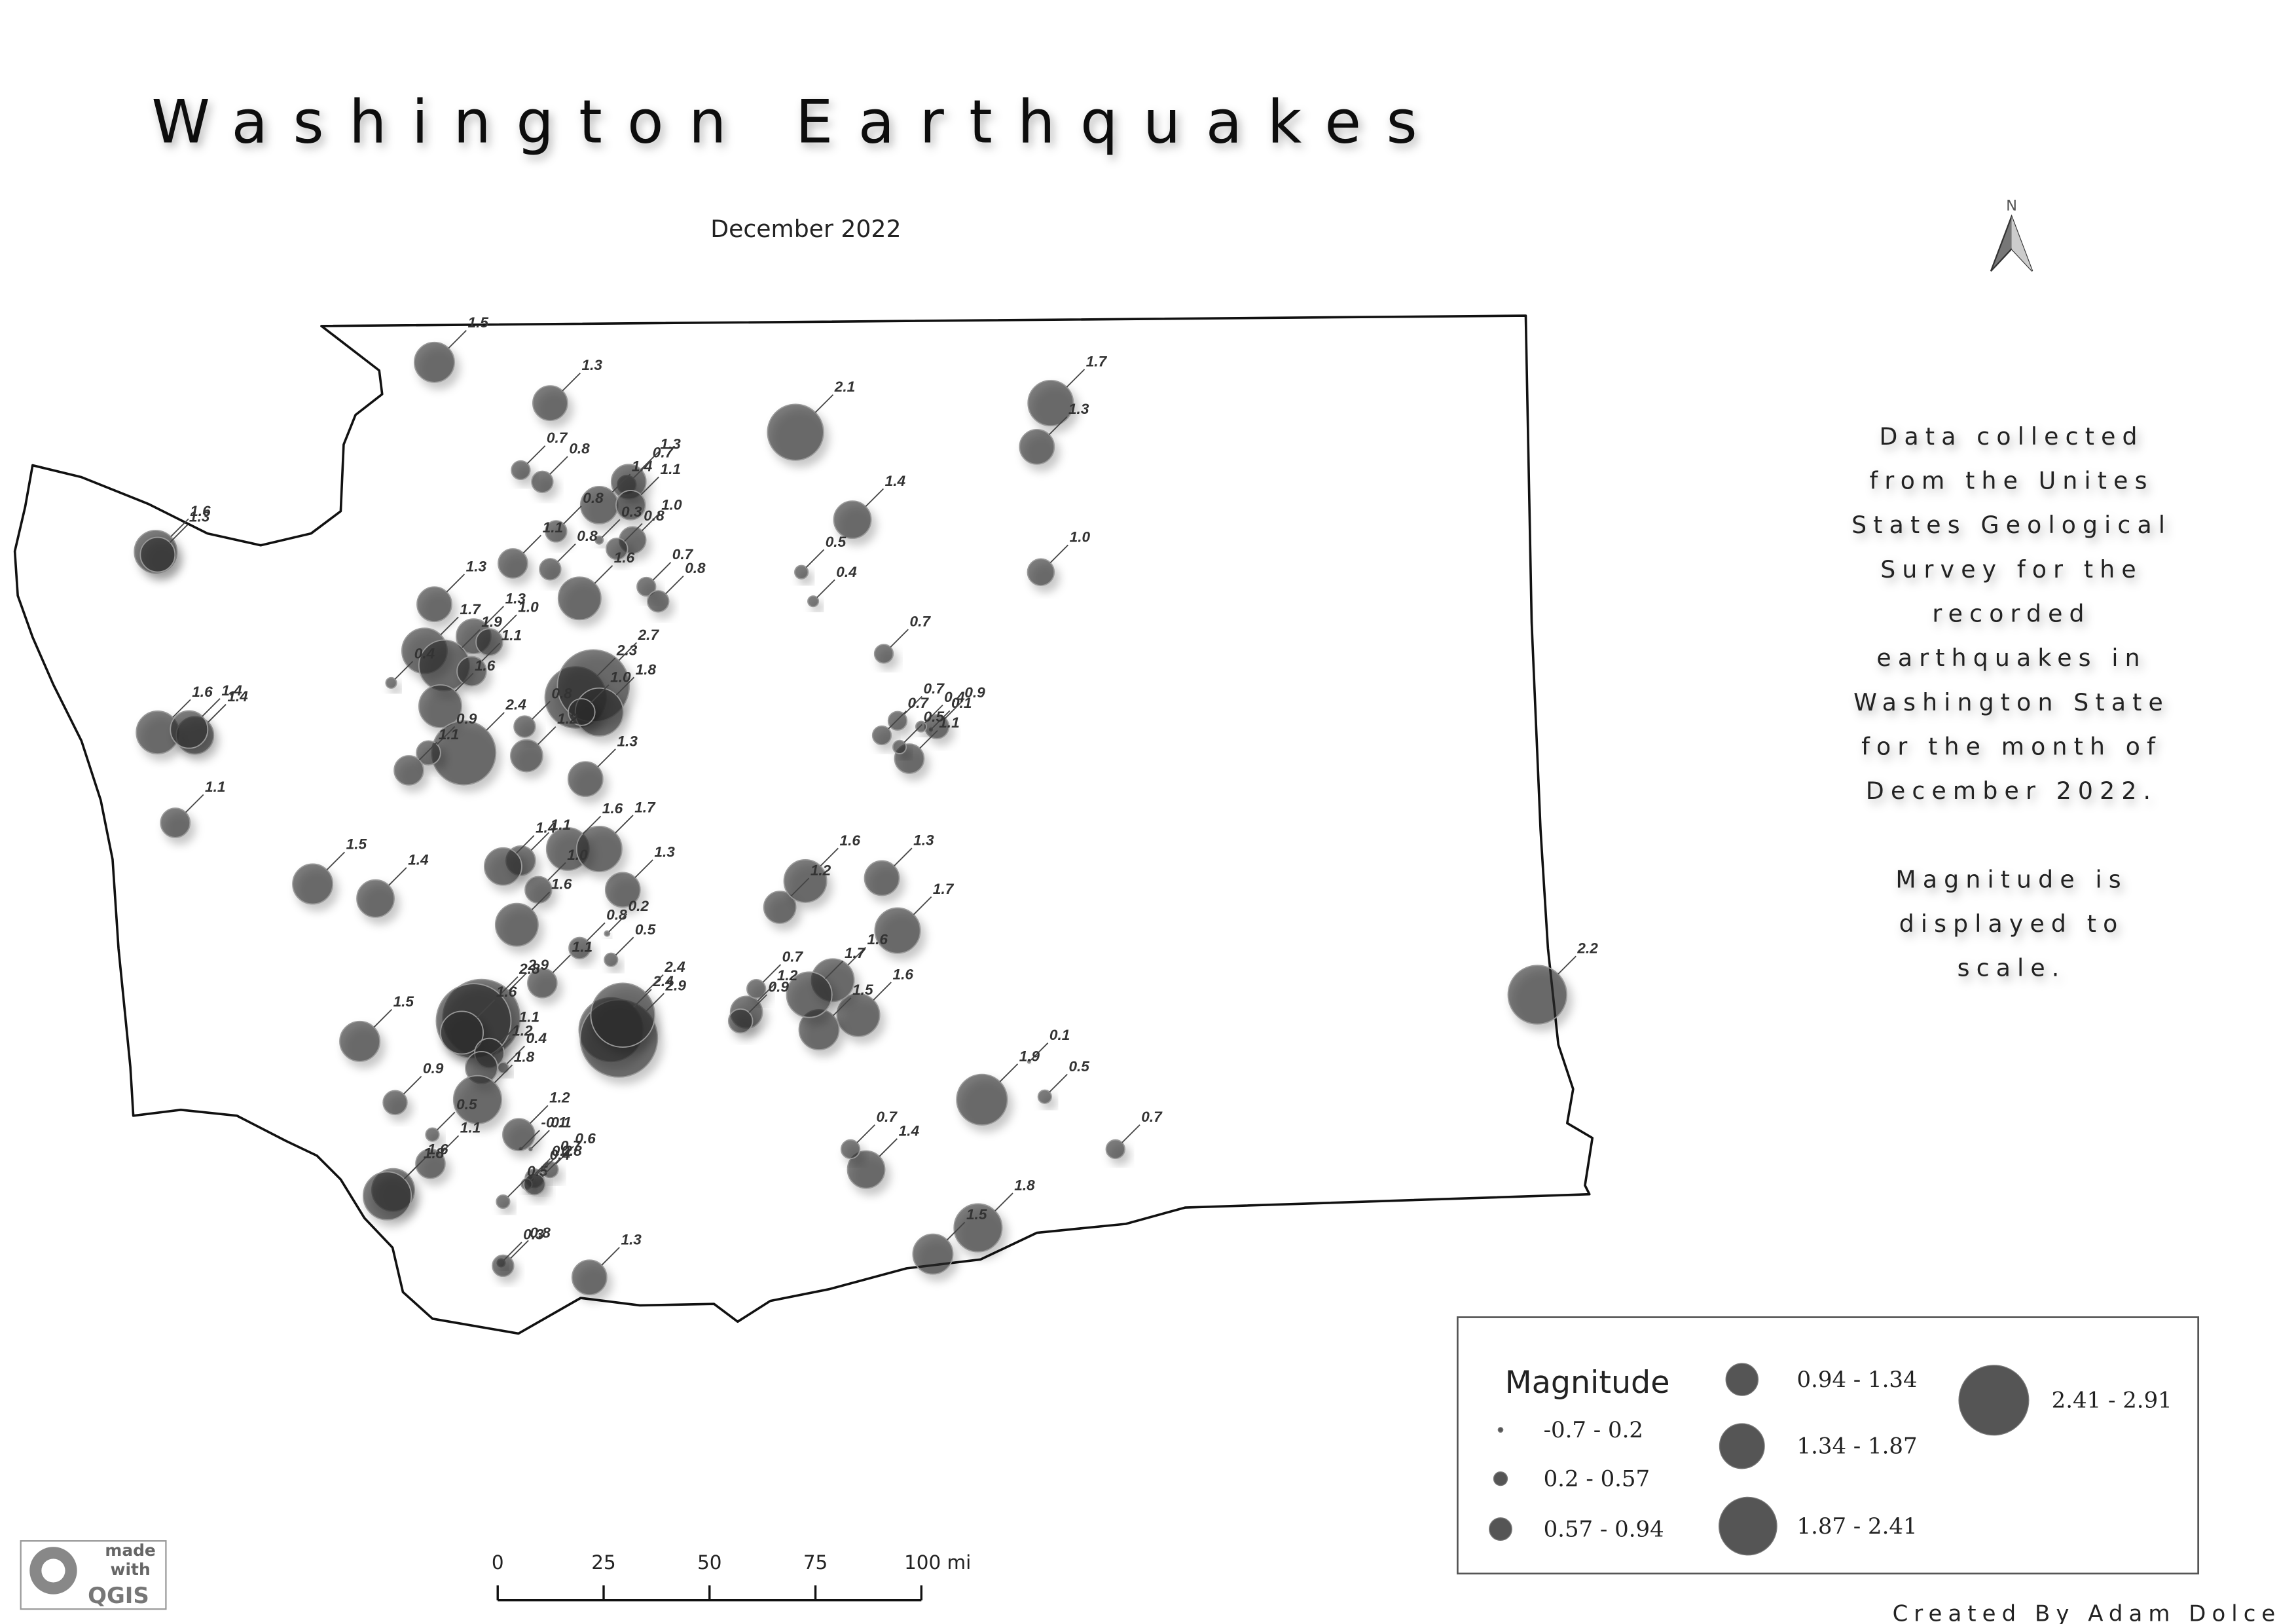  I want to click on scale-bar: 0 25 50 75 100 mi, so click(731, 1576).